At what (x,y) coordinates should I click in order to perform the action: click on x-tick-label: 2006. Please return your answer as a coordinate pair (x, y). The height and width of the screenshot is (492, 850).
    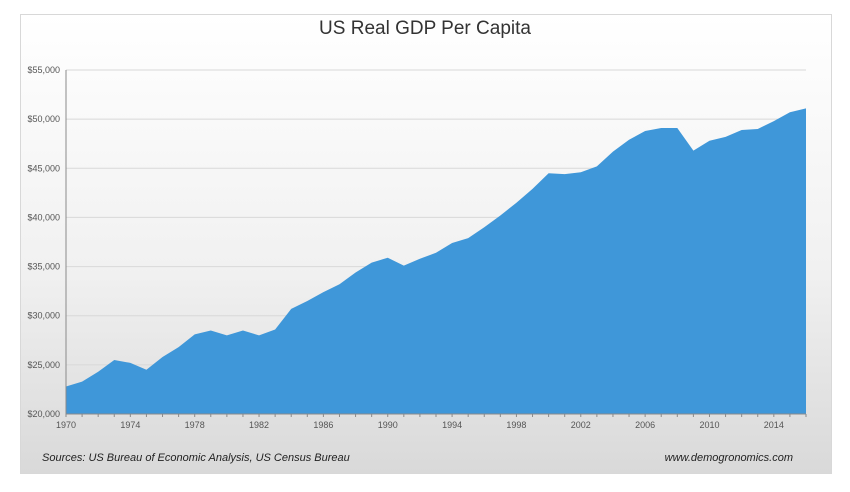
    Looking at the image, I should click on (645, 425).